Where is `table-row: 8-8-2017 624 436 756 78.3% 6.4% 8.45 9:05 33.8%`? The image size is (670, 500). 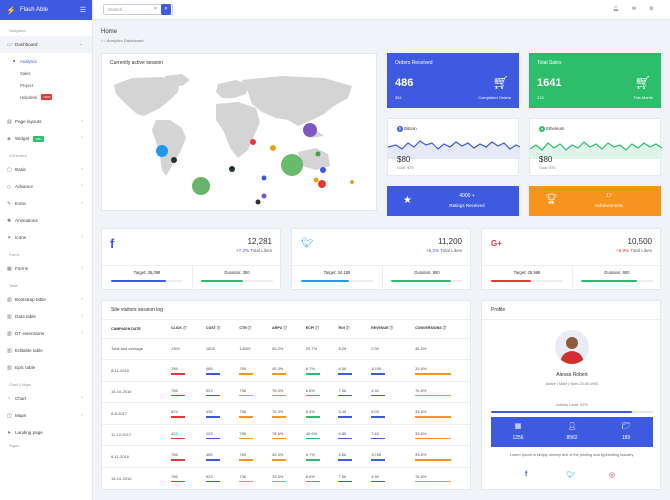 table-row: 8-8-2017 624 436 756 78.3% 6.4% 8.45 9:05 33.8% is located at coordinates (286, 413).